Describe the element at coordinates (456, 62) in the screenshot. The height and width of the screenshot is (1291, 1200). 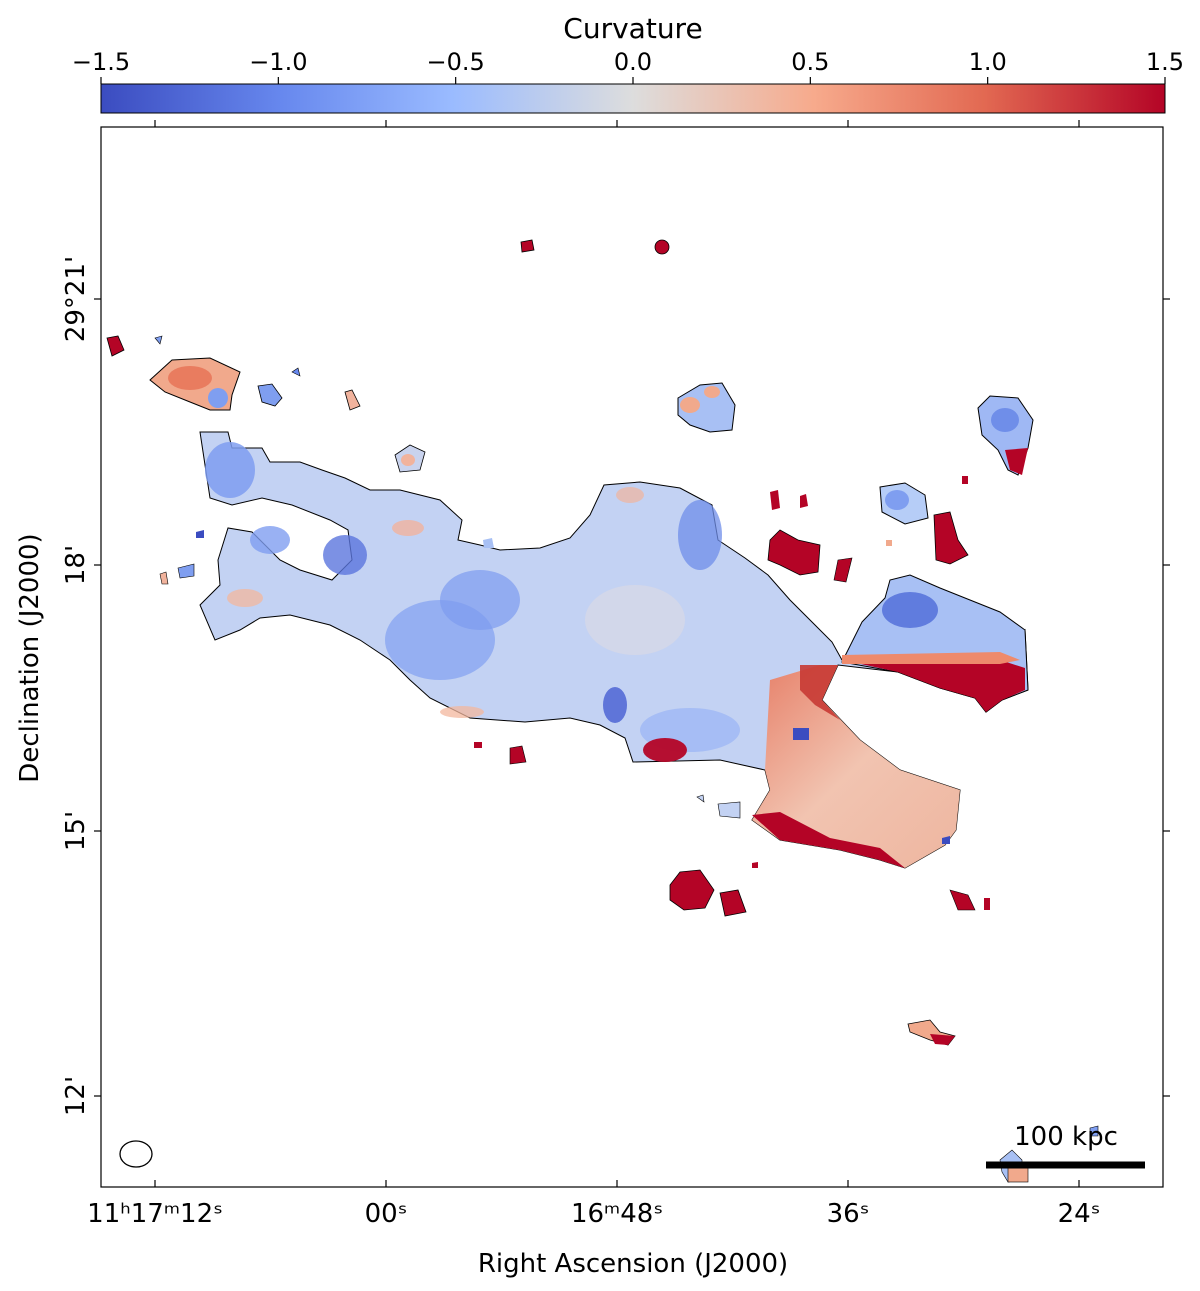
I see `colorbar-tick-label: −0.5` at that location.